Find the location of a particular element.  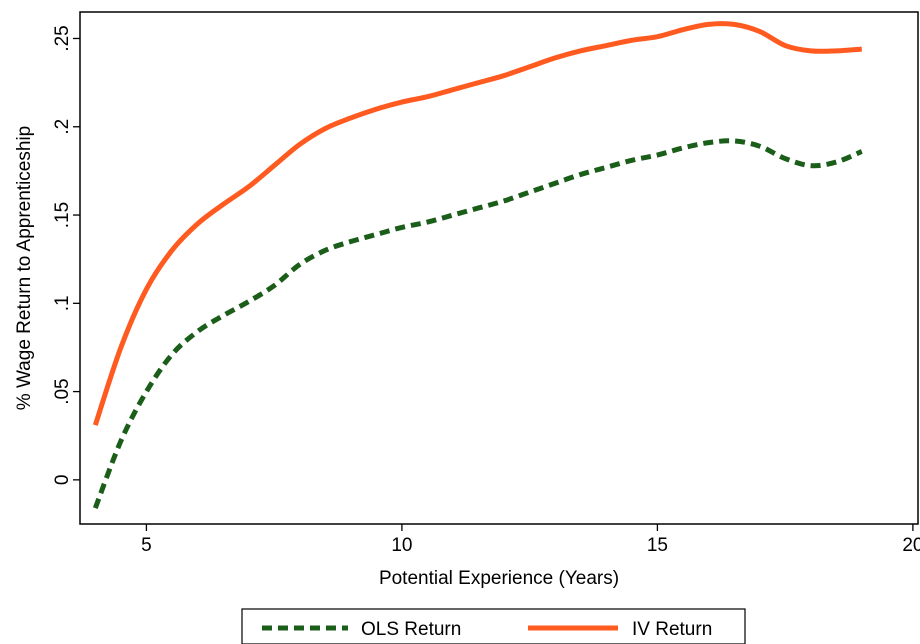

legend-label-iv: IV Return is located at coordinates (672, 629).